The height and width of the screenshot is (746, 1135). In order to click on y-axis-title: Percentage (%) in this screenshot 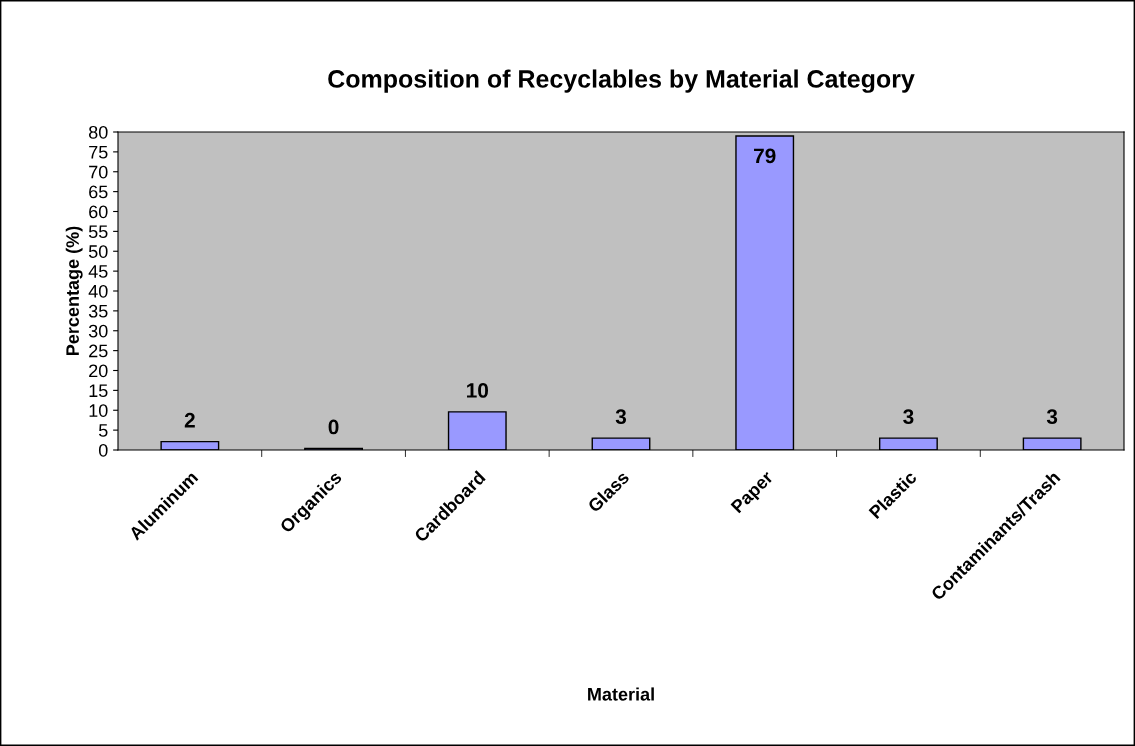, I will do `click(74, 291)`.